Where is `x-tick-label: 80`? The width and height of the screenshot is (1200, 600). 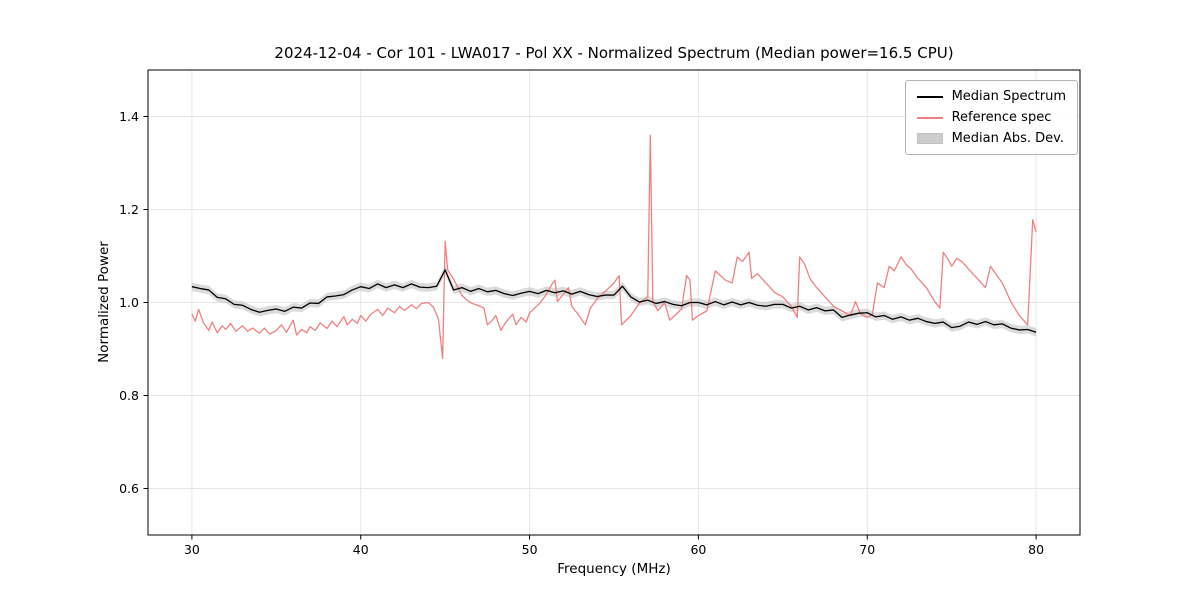 x-tick-label: 80 is located at coordinates (1036, 549).